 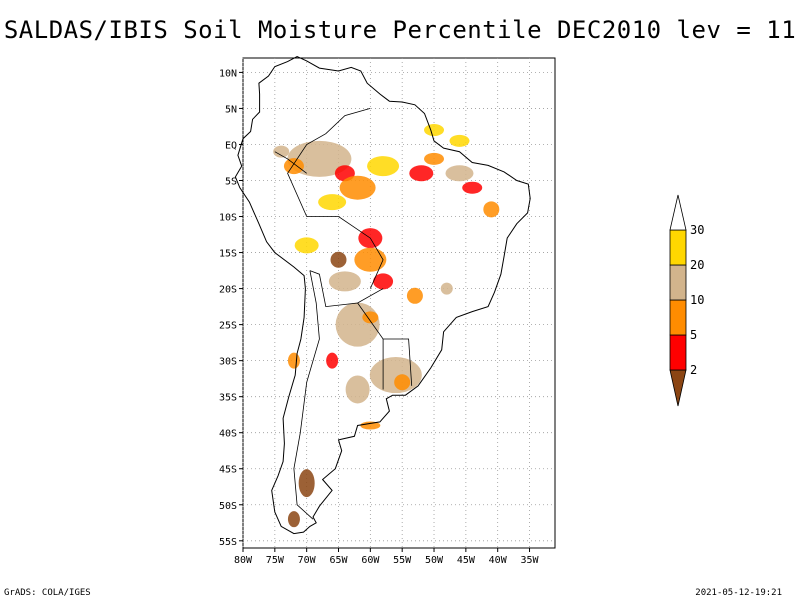 What do you see at coordinates (738, 593) in the screenshot?
I see `timestamp: 2021-05-12-19:21` at bounding box center [738, 593].